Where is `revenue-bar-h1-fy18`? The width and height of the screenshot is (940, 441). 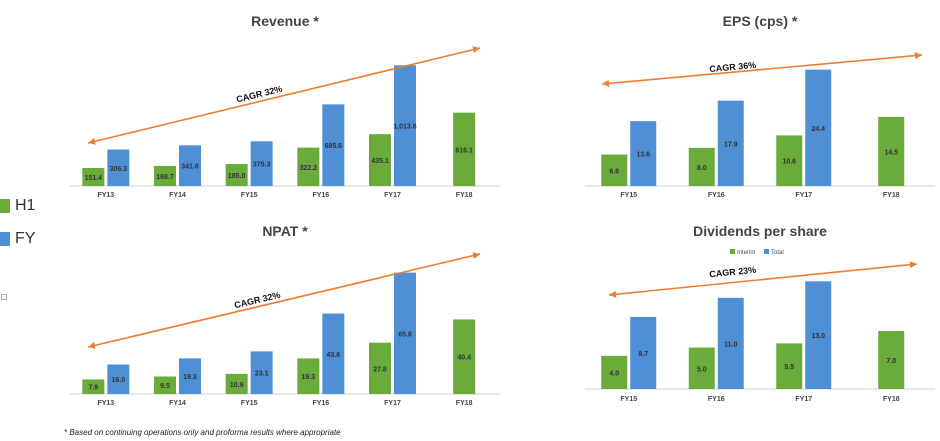
revenue-bar-h1-fy18 is located at coordinates (464, 149).